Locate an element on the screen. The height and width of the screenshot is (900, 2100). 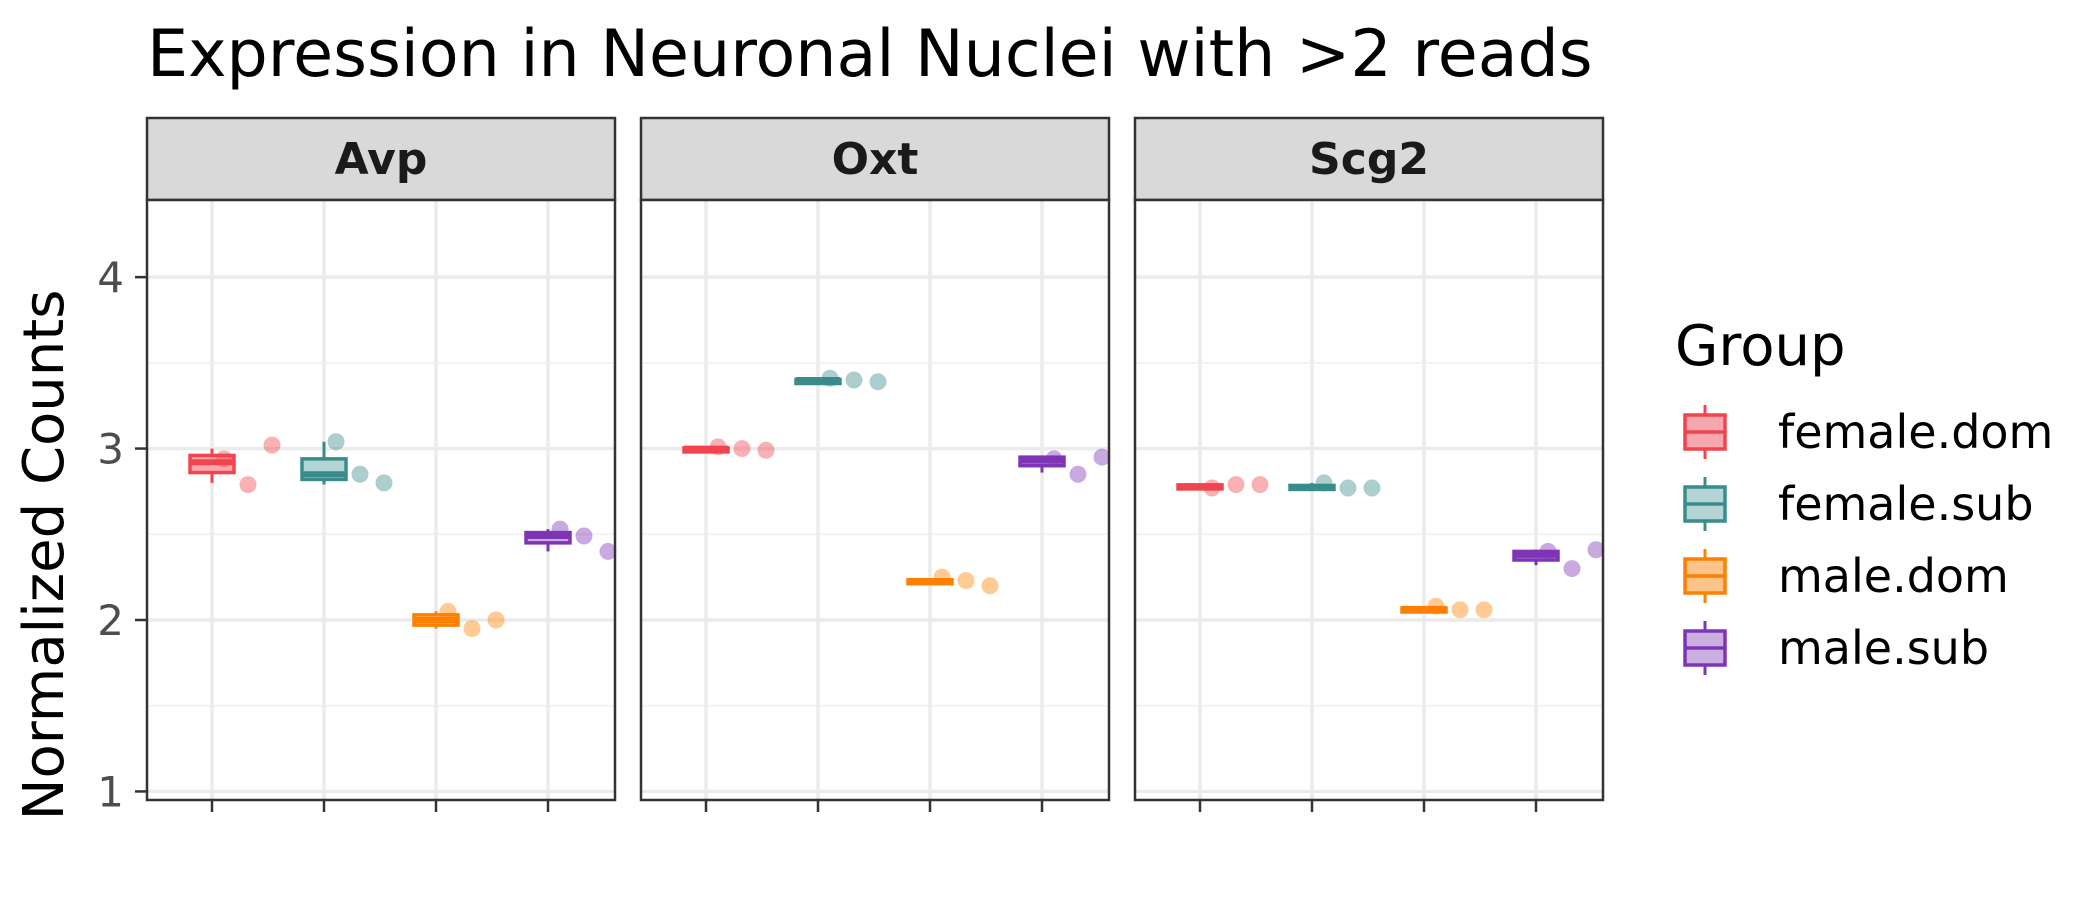
legend-label: female.dom is located at coordinates (1915, 432).